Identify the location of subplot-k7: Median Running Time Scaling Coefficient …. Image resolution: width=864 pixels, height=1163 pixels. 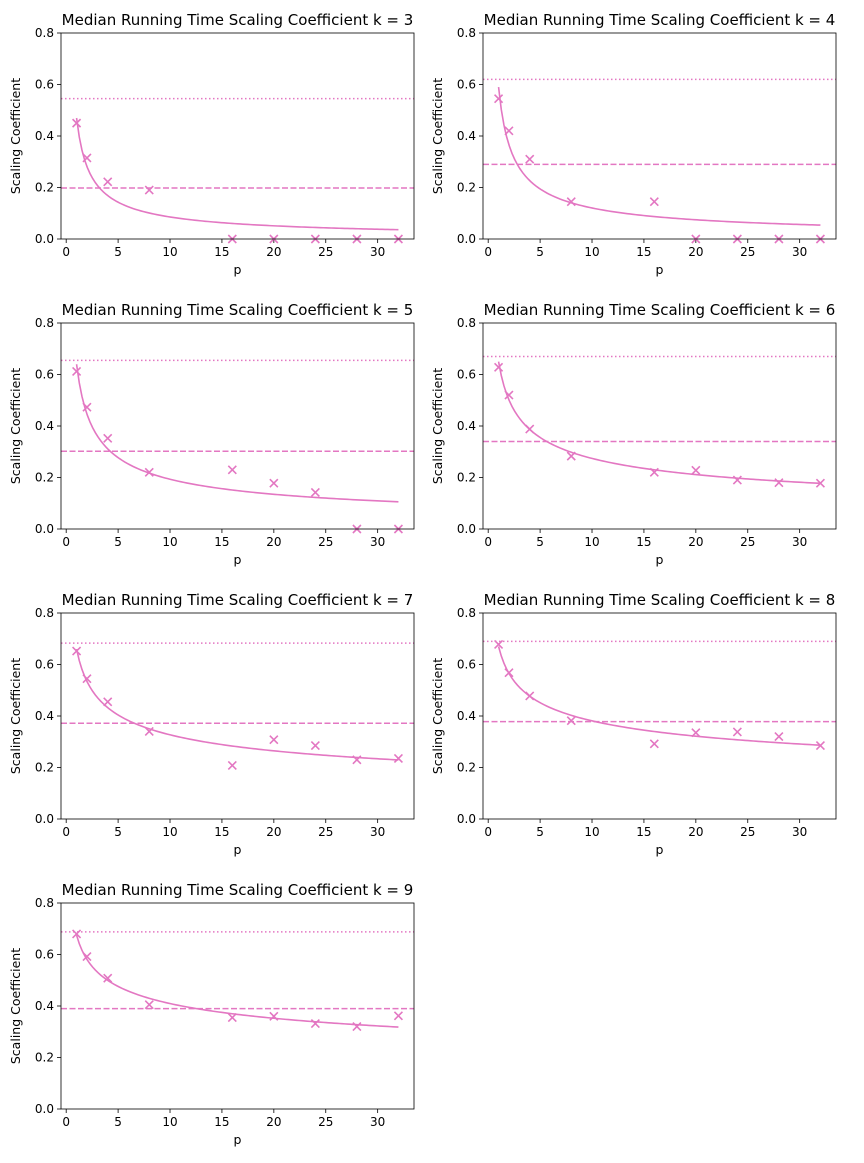
(211, 724).